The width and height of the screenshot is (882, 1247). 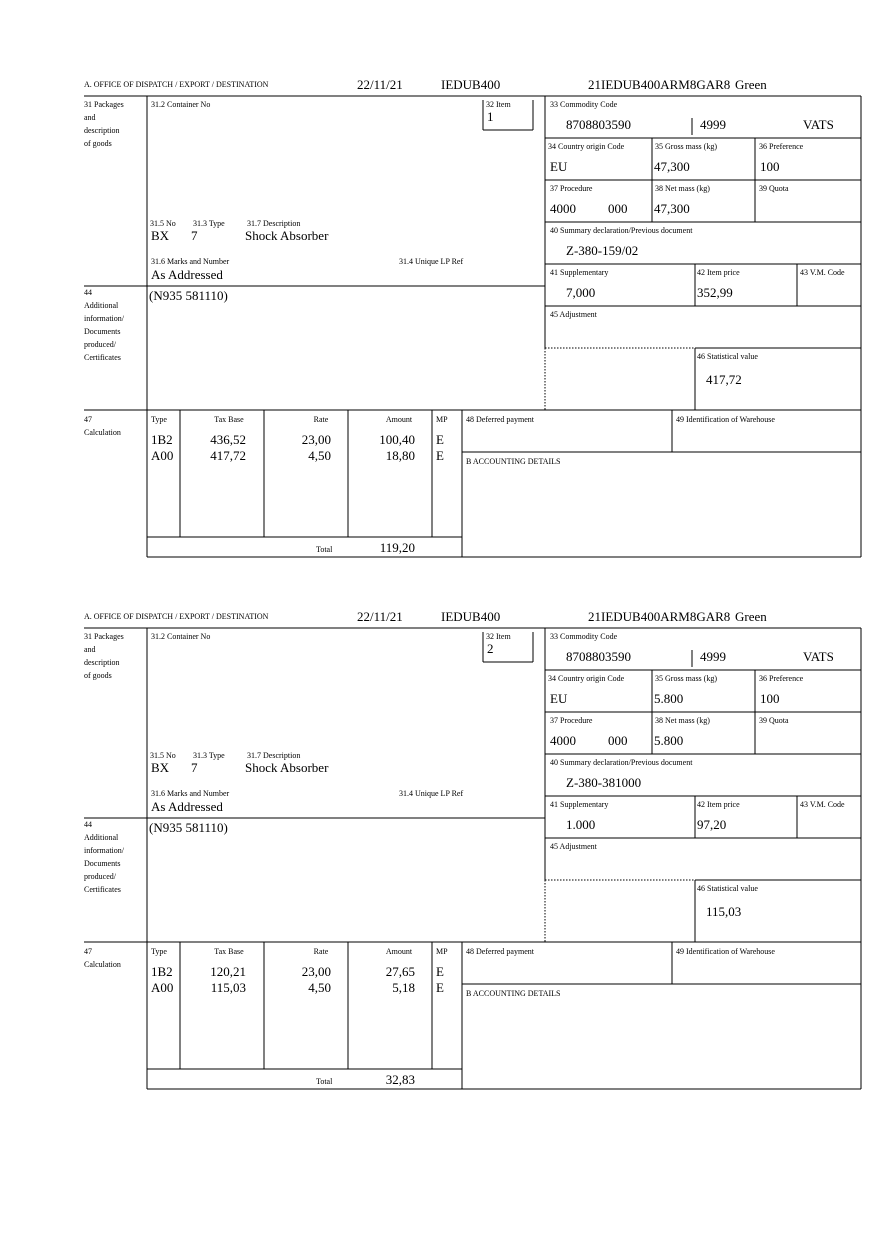 I want to click on box-label: 31.7 Description, so click(x=273, y=223).